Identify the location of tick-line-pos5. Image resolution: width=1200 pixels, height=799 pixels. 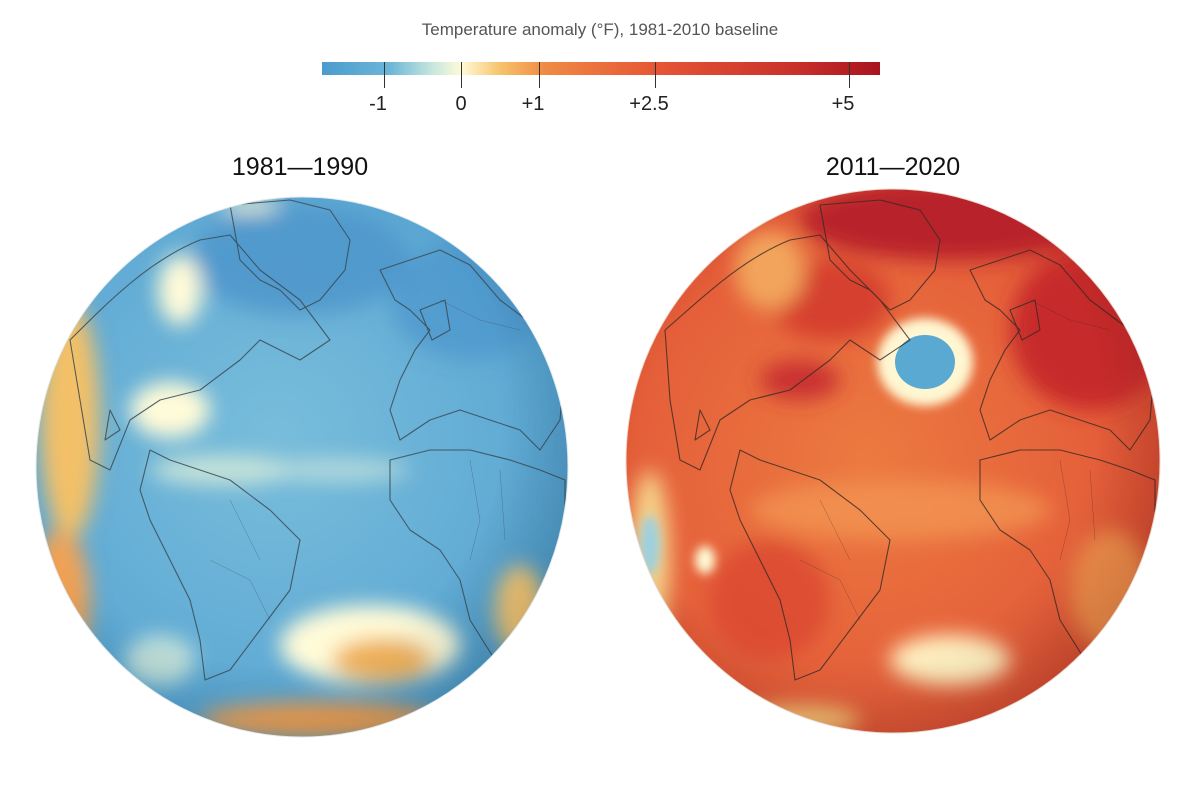
(849, 75).